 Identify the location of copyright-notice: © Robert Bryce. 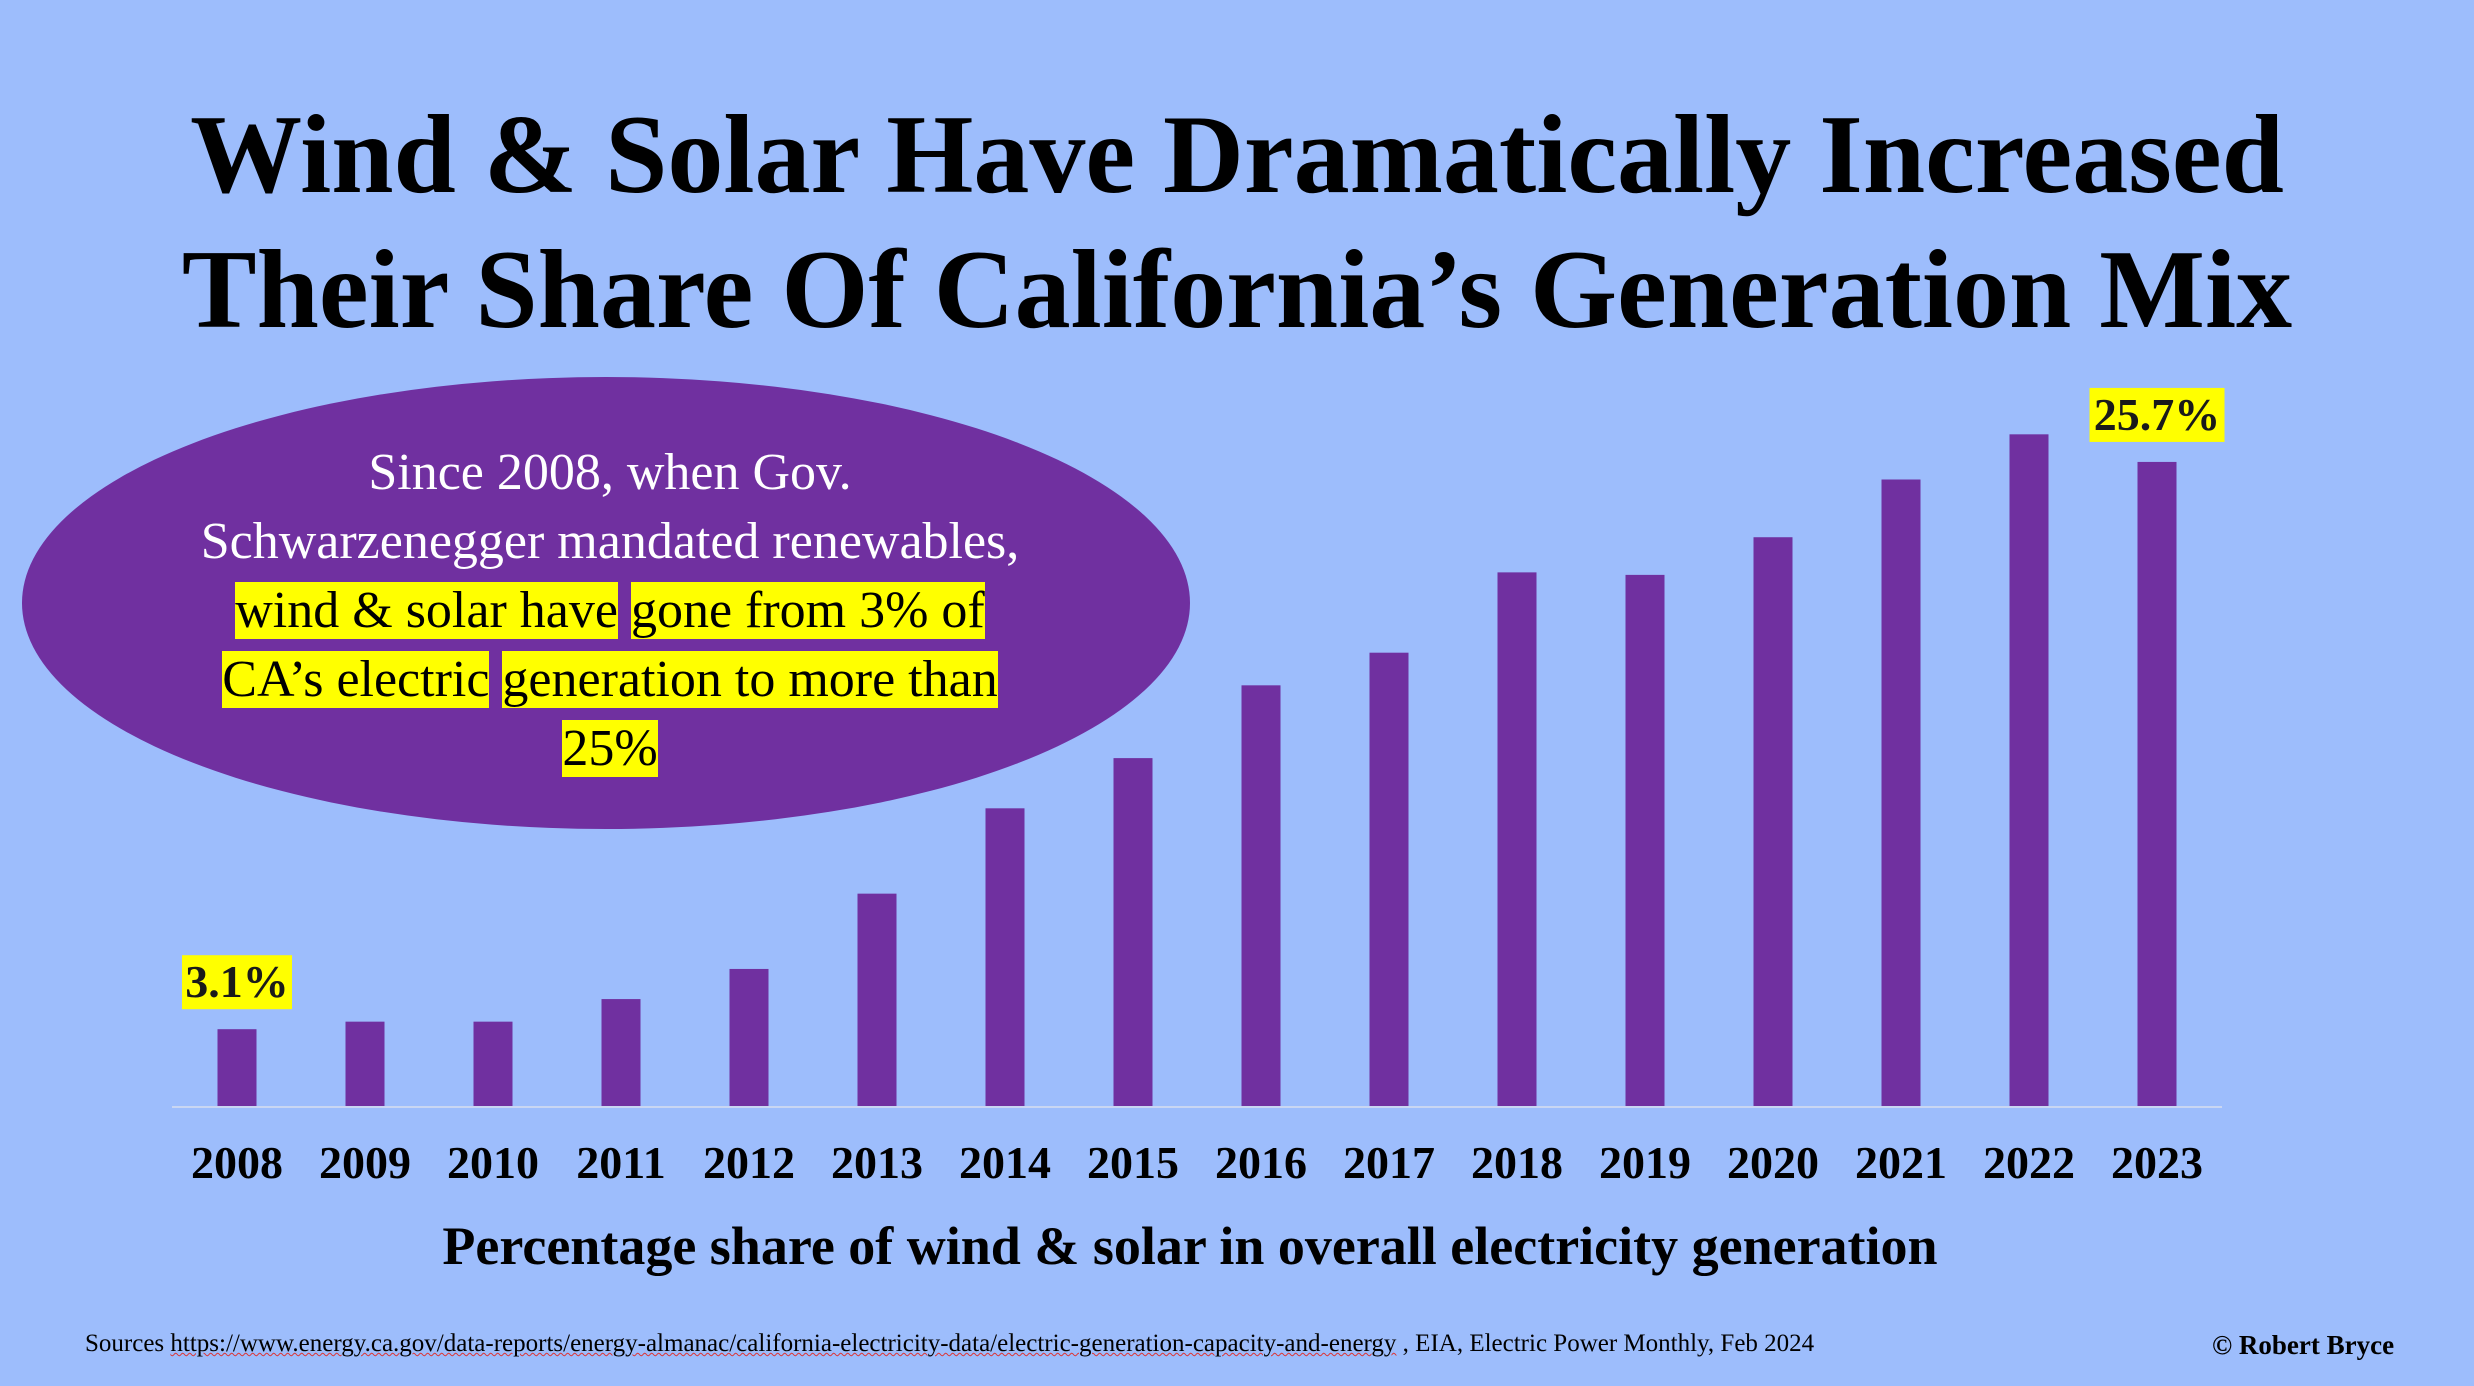
(2303, 1345).